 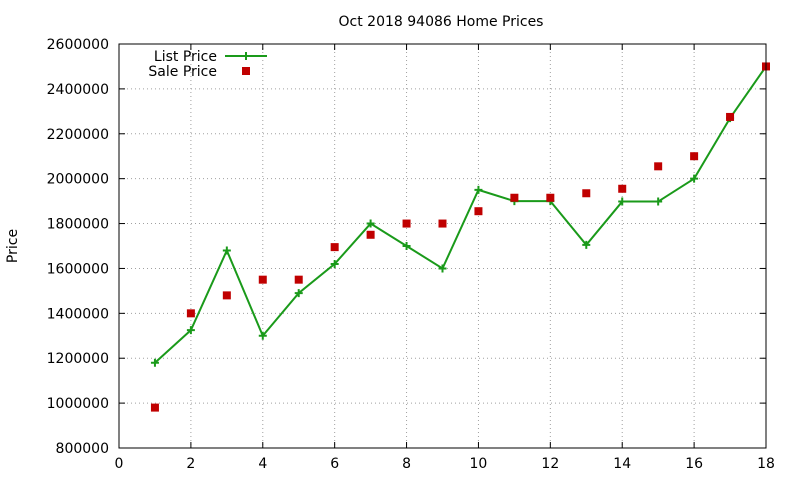 What do you see at coordinates (78, 180) in the screenshot?
I see `y-tick-label: 2000000` at bounding box center [78, 180].